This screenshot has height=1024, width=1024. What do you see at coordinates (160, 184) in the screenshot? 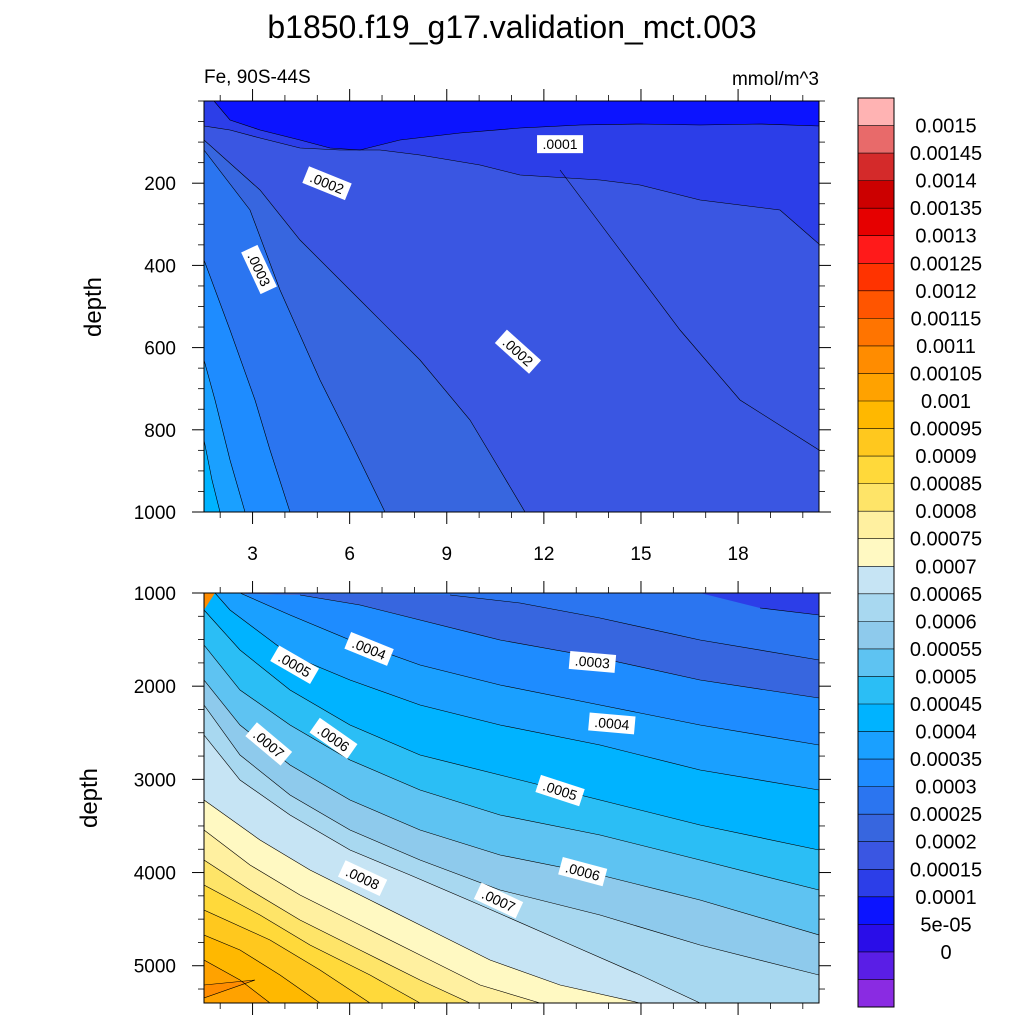
I see `y-tick-label: 200` at bounding box center [160, 184].